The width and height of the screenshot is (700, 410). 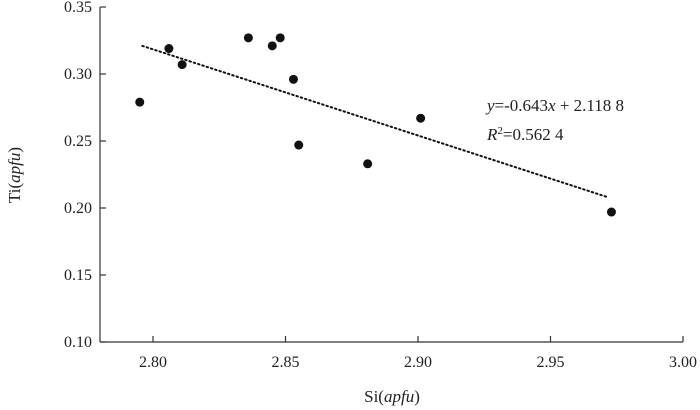 What do you see at coordinates (78, 74) in the screenshot?
I see `y-tick-label: 0.30` at bounding box center [78, 74].